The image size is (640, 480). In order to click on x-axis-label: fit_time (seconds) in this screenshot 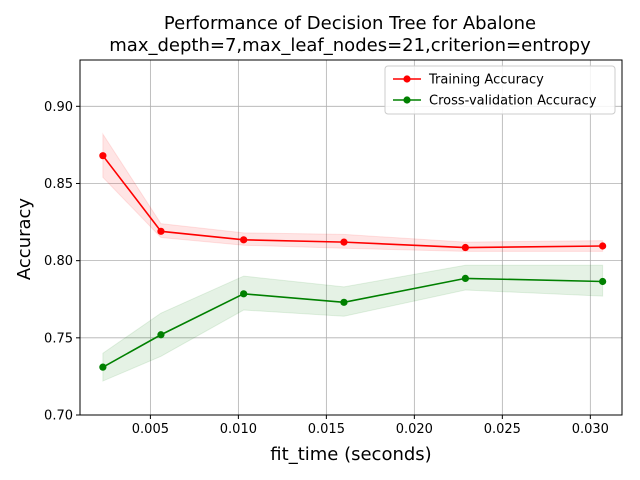, I will do `click(350, 454)`.